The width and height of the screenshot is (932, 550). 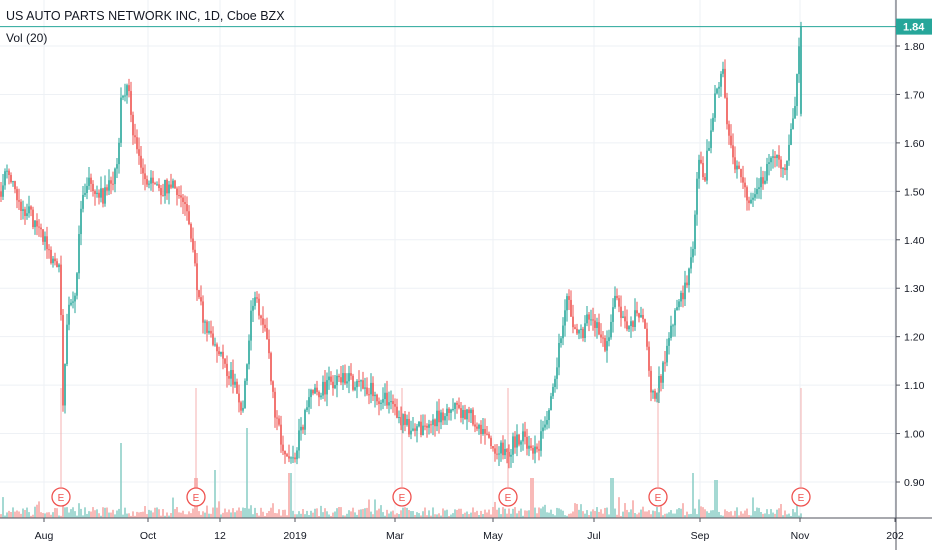 I want to click on volume-indicator-label: Vol (20), so click(x=27, y=38).